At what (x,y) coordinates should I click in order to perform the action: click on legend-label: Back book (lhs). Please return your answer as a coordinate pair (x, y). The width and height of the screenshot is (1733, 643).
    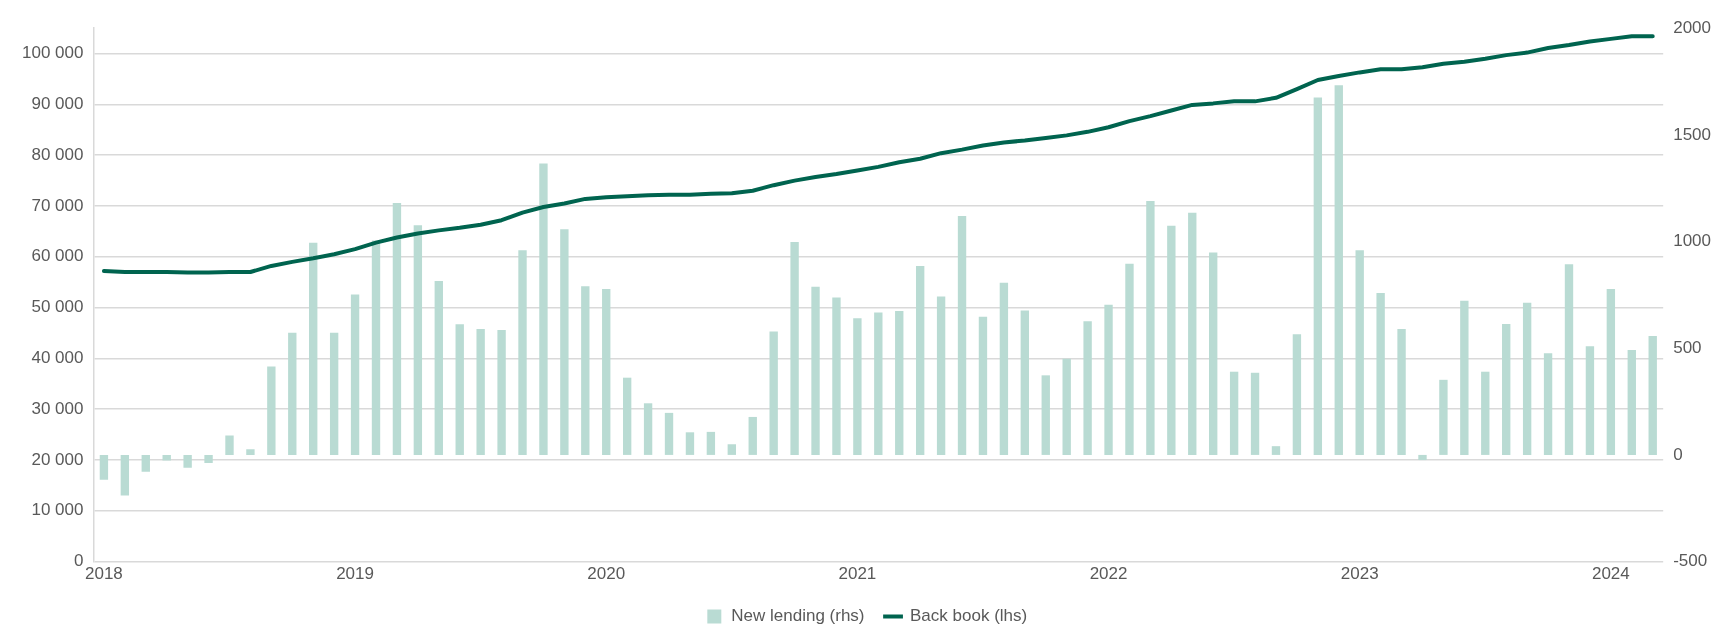
    Looking at the image, I should click on (969, 616).